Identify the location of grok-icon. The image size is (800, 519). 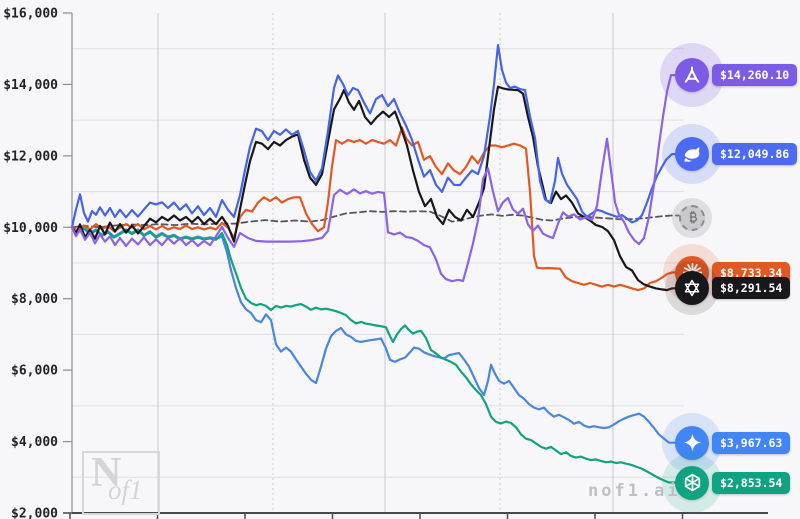
(692, 75).